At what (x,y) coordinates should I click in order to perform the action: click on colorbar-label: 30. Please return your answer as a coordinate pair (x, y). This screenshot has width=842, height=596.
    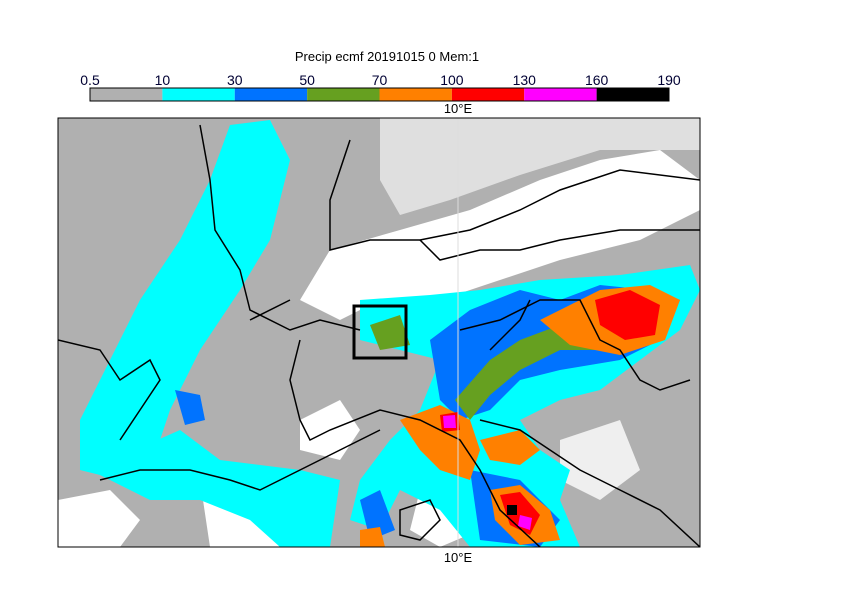
    Looking at the image, I should click on (235, 80).